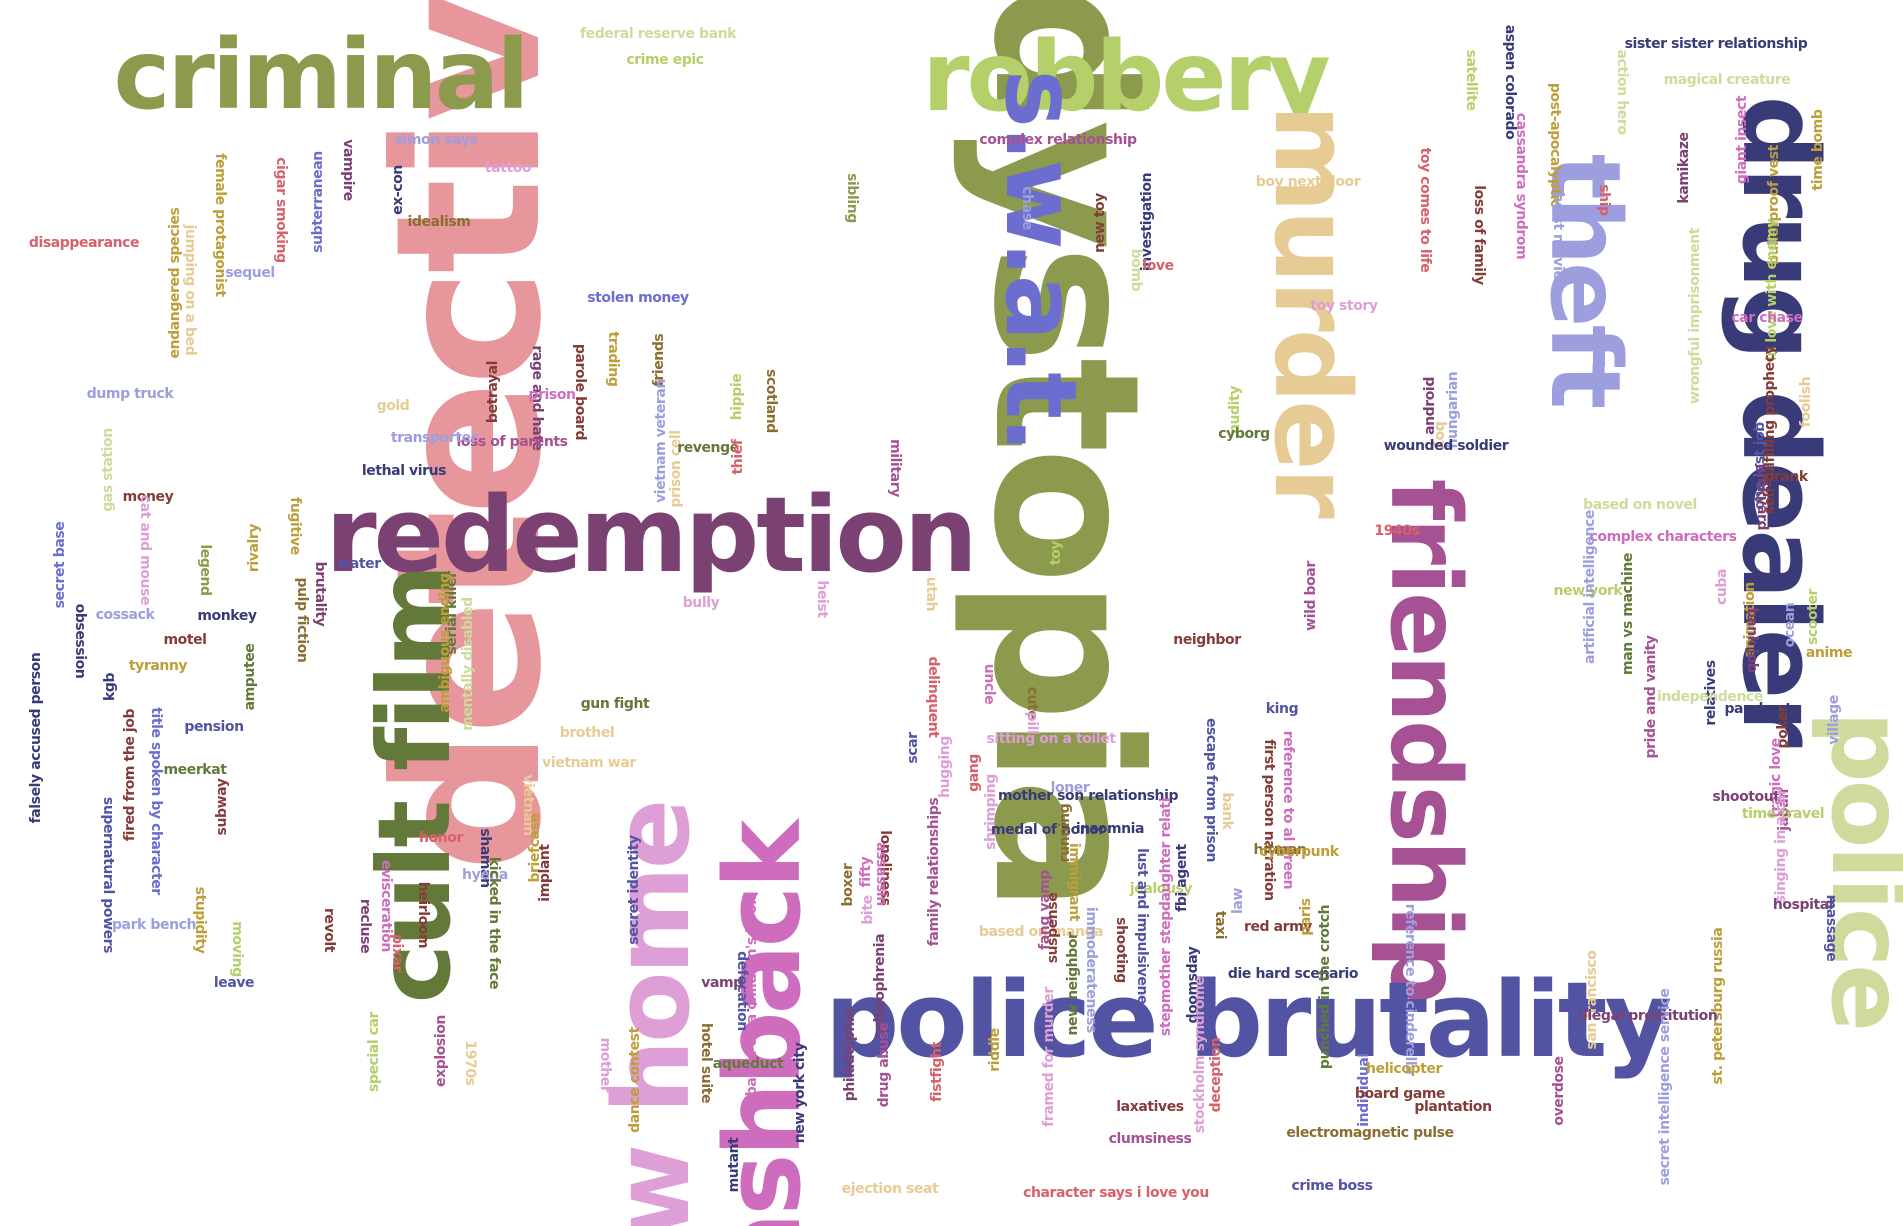  Describe the element at coordinates (84, 243) in the screenshot. I see `word-disappearance: disappearance` at that location.